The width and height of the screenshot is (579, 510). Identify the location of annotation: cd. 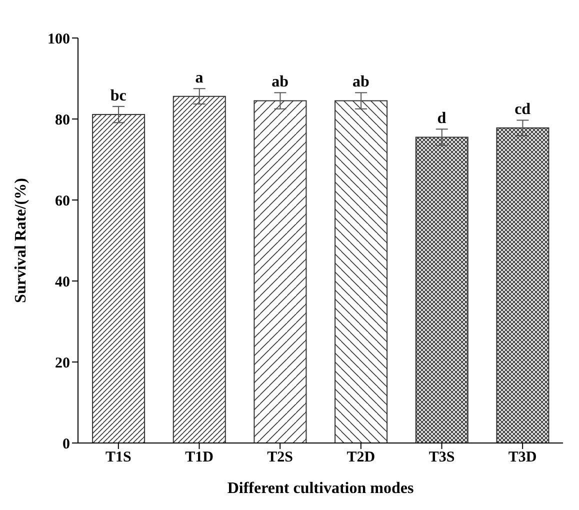
(522, 109).